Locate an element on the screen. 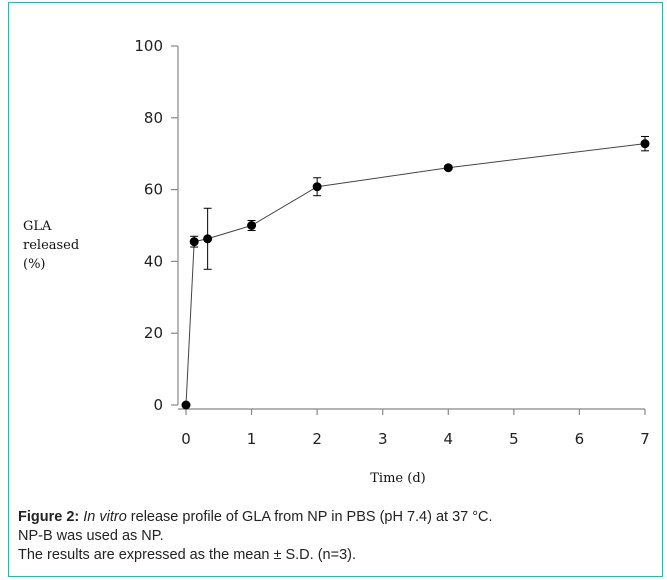 The height and width of the screenshot is (580, 667). x-tick-label: 3 is located at coordinates (383, 439).